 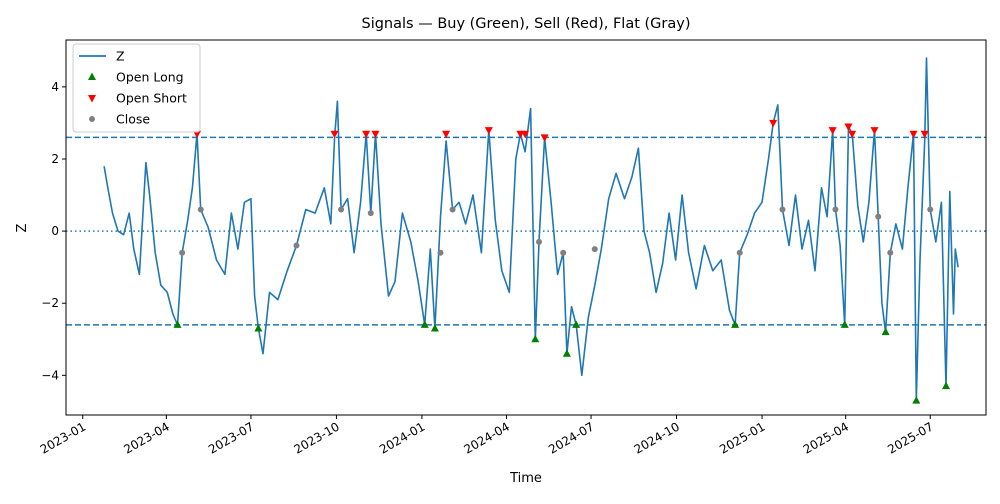 I want to click on y-tick-label: 4, so click(x=55, y=87).